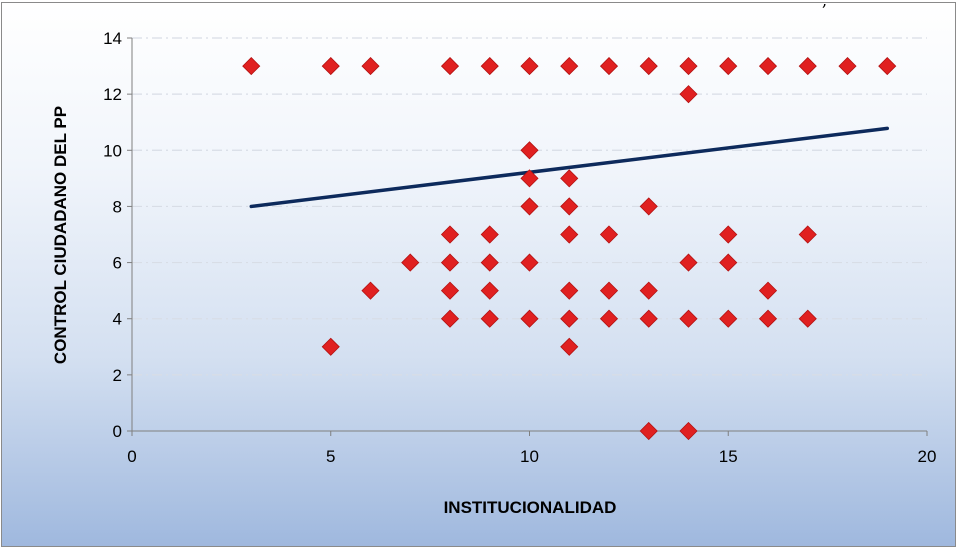 Image resolution: width=957 pixels, height=548 pixels. What do you see at coordinates (112, 38) in the screenshot?
I see `y-tick-label-14: 14` at bounding box center [112, 38].